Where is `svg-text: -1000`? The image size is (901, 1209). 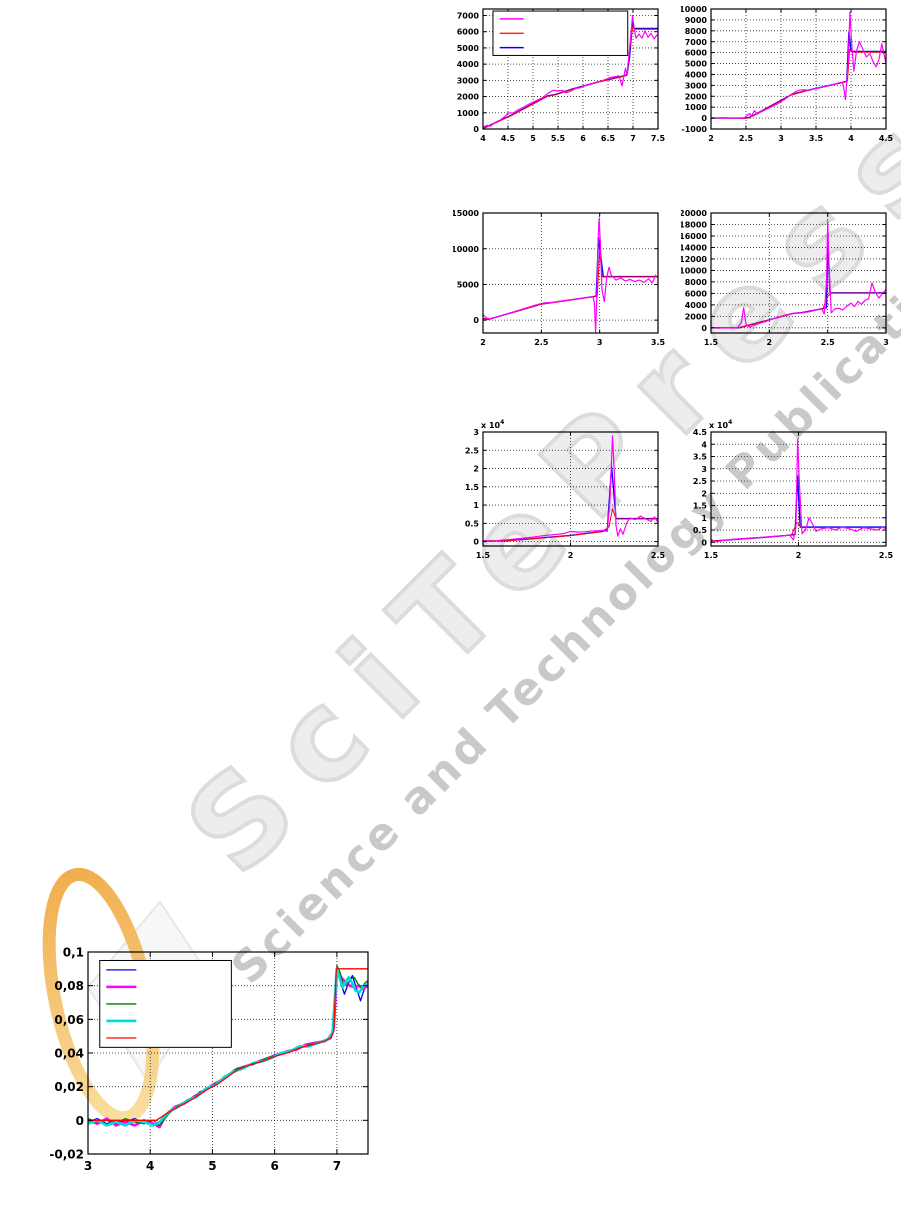
svg-text: -1000 is located at coordinates (694, 129).